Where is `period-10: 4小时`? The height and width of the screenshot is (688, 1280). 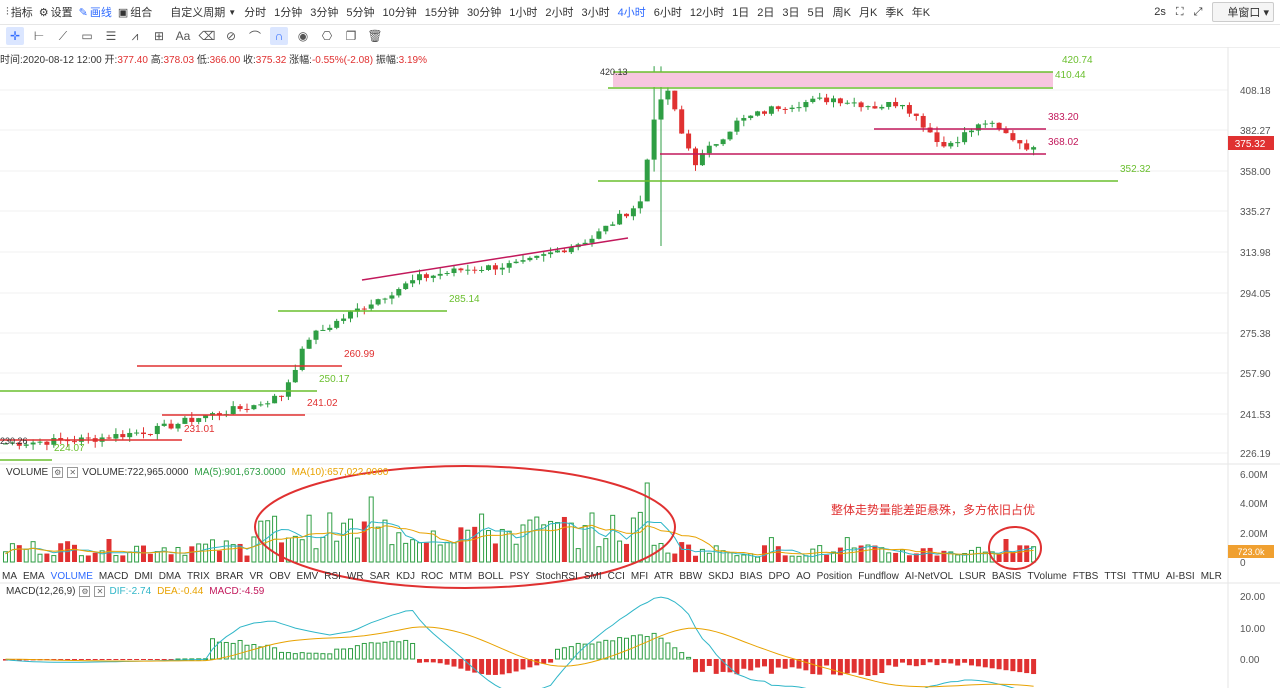
period-10: 4小时 is located at coordinates (631, 13).